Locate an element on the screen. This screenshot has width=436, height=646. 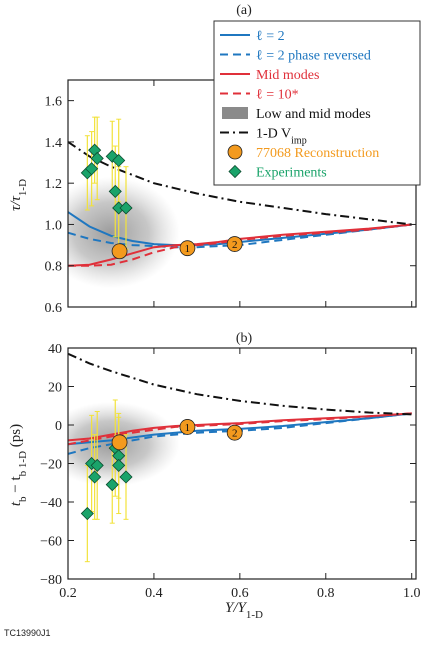
legend-label-recon: 77068 Reconstruction is located at coordinates (317, 153).